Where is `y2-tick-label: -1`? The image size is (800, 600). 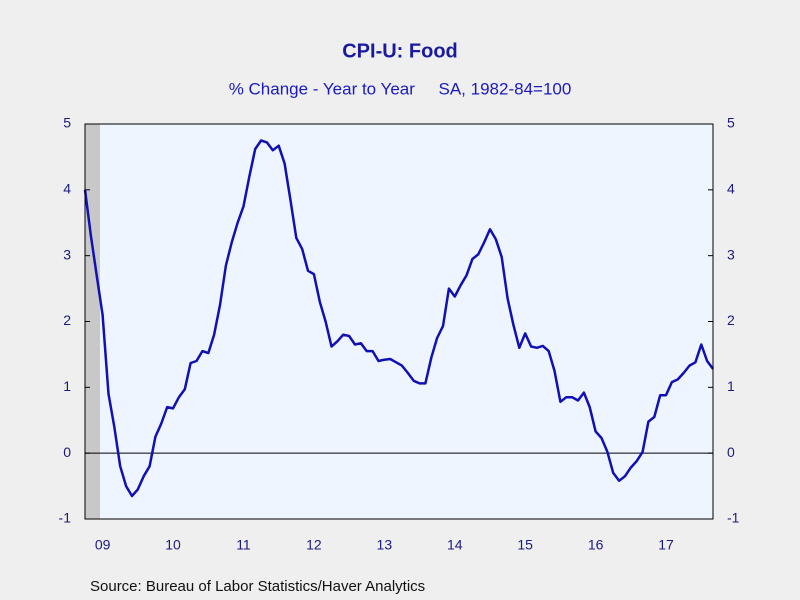
y2-tick-label: -1 is located at coordinates (733, 518).